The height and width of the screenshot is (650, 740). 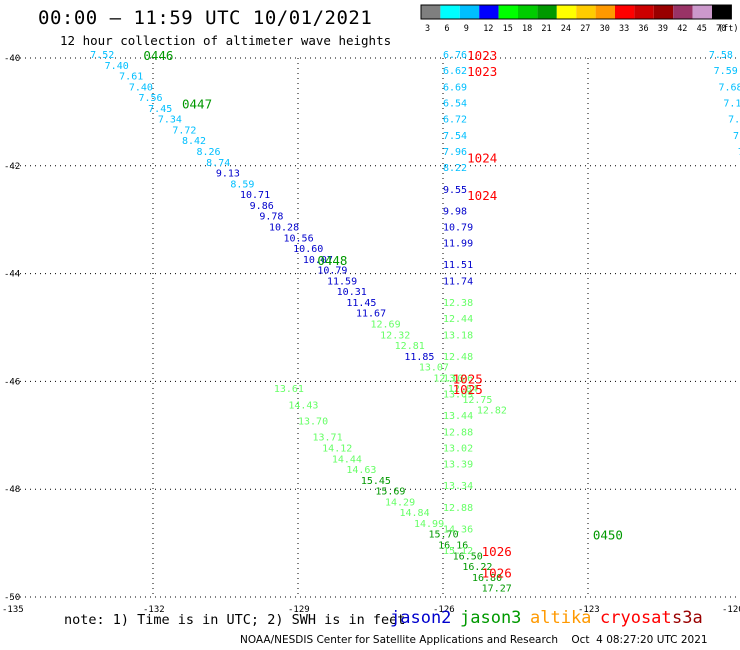 What do you see at coordinates (458, 303) in the screenshot?
I see `data-point-cryosat: 12.38` at bounding box center [458, 303].